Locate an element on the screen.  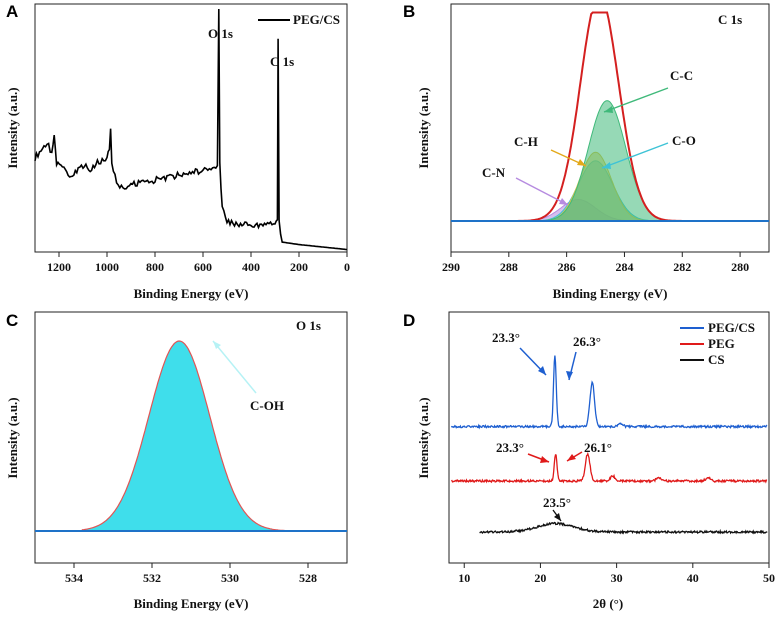
y-axis-label-b: Intensity (a.u.) is located at coordinates (423, 127).